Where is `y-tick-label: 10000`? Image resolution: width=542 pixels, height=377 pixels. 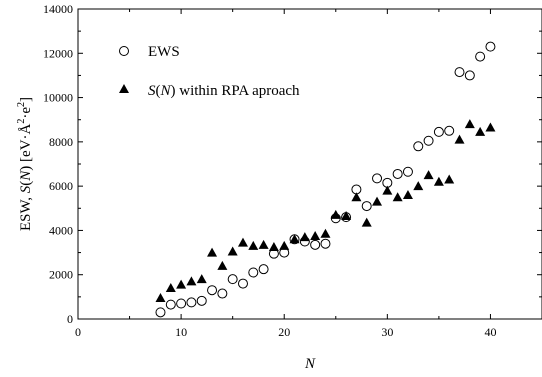
y-tick-label: 10000 is located at coordinates (58, 98).